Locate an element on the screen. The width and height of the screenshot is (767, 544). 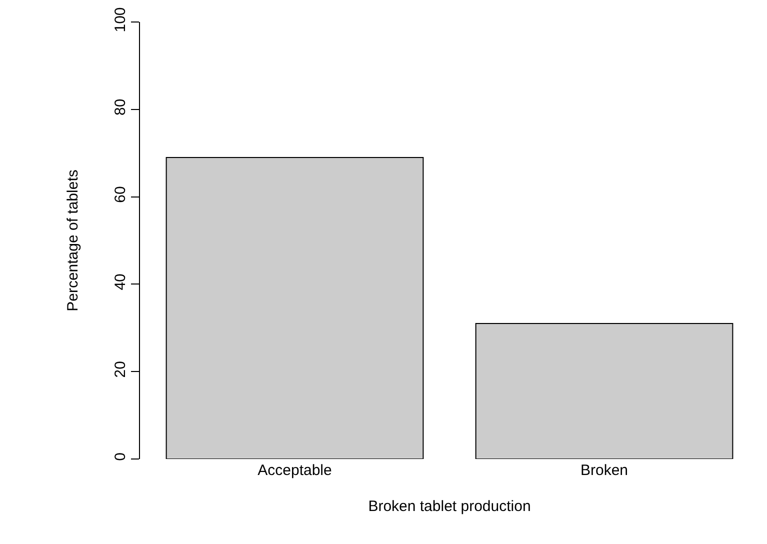
y-tick-label: 20 is located at coordinates (120, 369).